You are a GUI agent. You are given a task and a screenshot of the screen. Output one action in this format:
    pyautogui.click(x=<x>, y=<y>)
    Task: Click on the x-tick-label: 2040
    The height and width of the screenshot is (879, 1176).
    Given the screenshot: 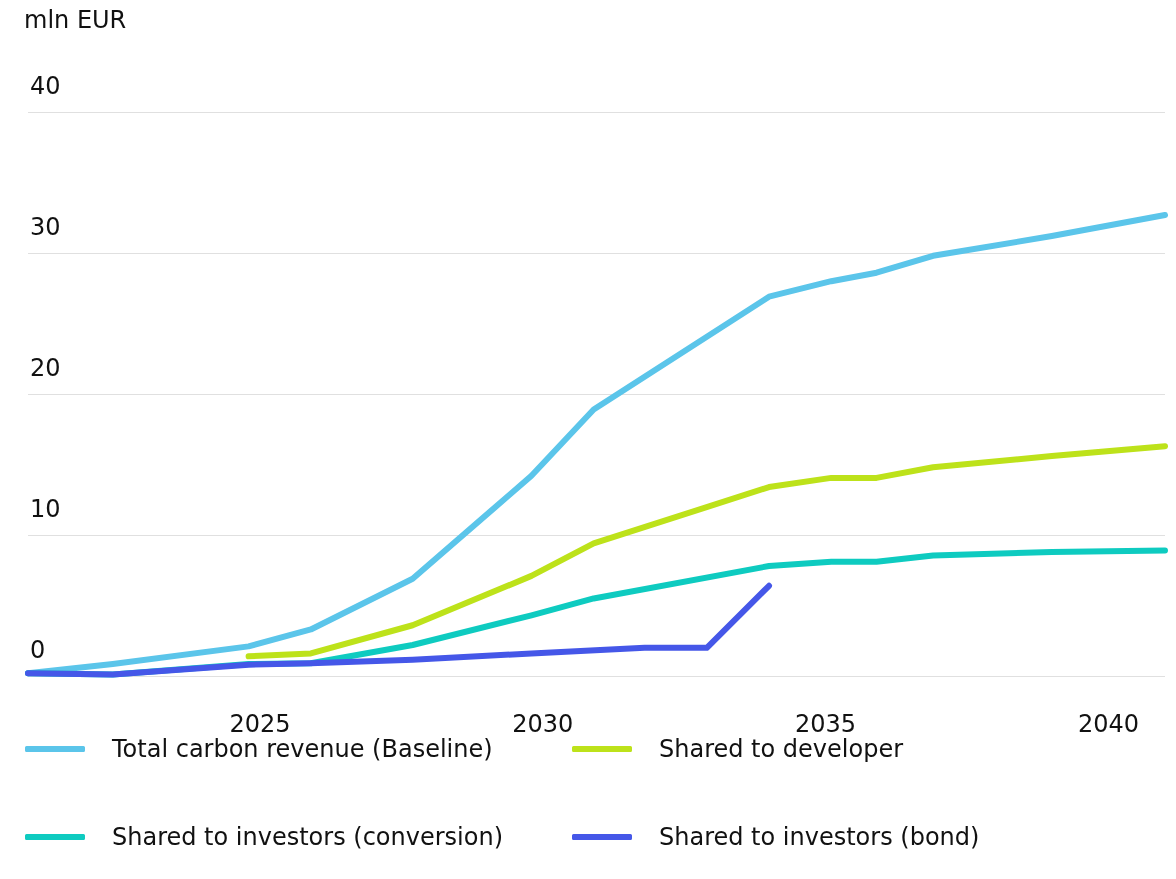 What is the action you would take?
    pyautogui.click(x=1108, y=724)
    